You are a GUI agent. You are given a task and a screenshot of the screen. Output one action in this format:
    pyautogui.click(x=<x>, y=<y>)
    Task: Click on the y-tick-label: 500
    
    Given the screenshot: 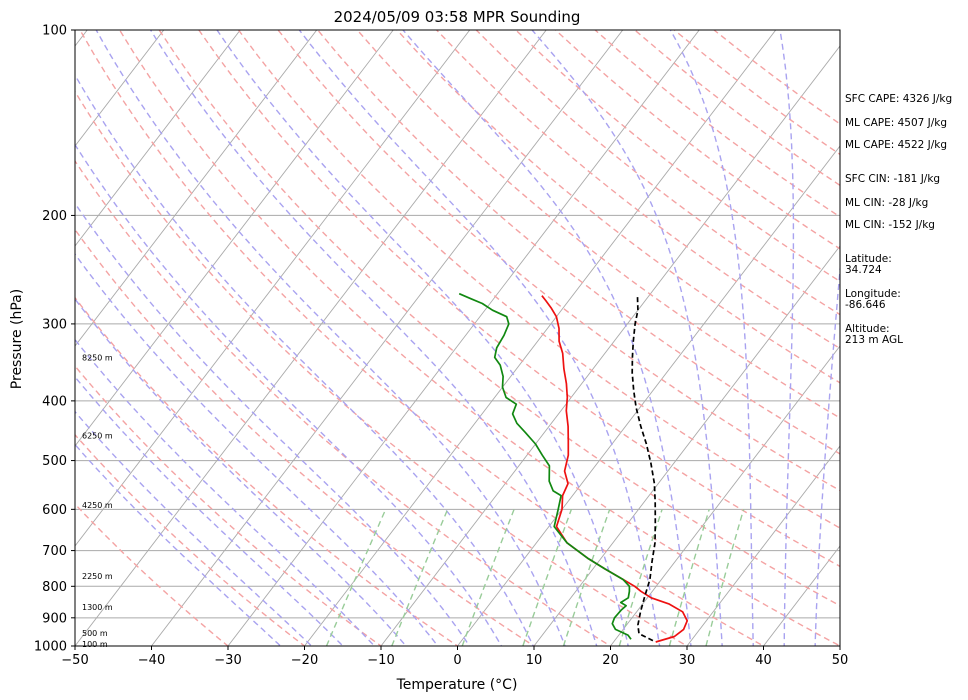 What is the action you would take?
    pyautogui.click(x=54, y=461)
    